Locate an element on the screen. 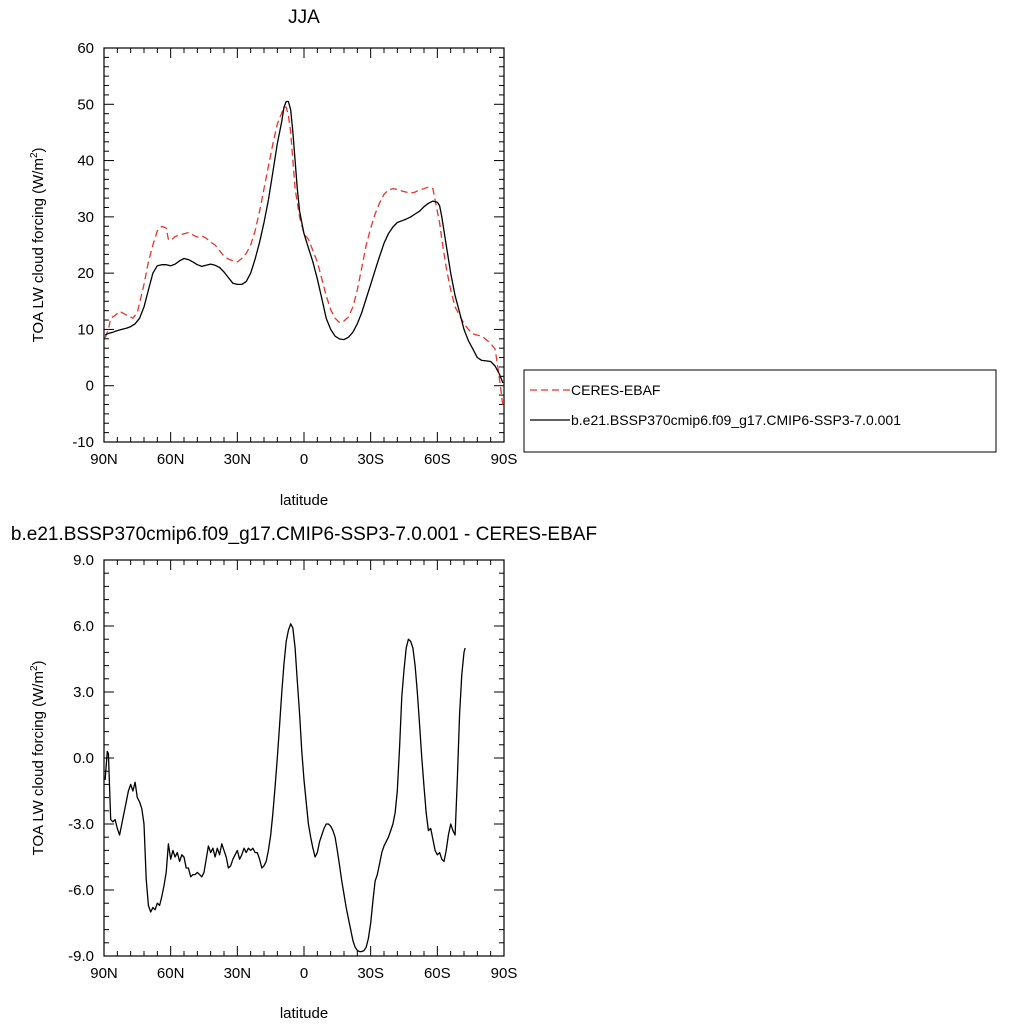 This screenshot has width=1024, height=1024. top-x-tick-label: 30N is located at coordinates (238, 459).